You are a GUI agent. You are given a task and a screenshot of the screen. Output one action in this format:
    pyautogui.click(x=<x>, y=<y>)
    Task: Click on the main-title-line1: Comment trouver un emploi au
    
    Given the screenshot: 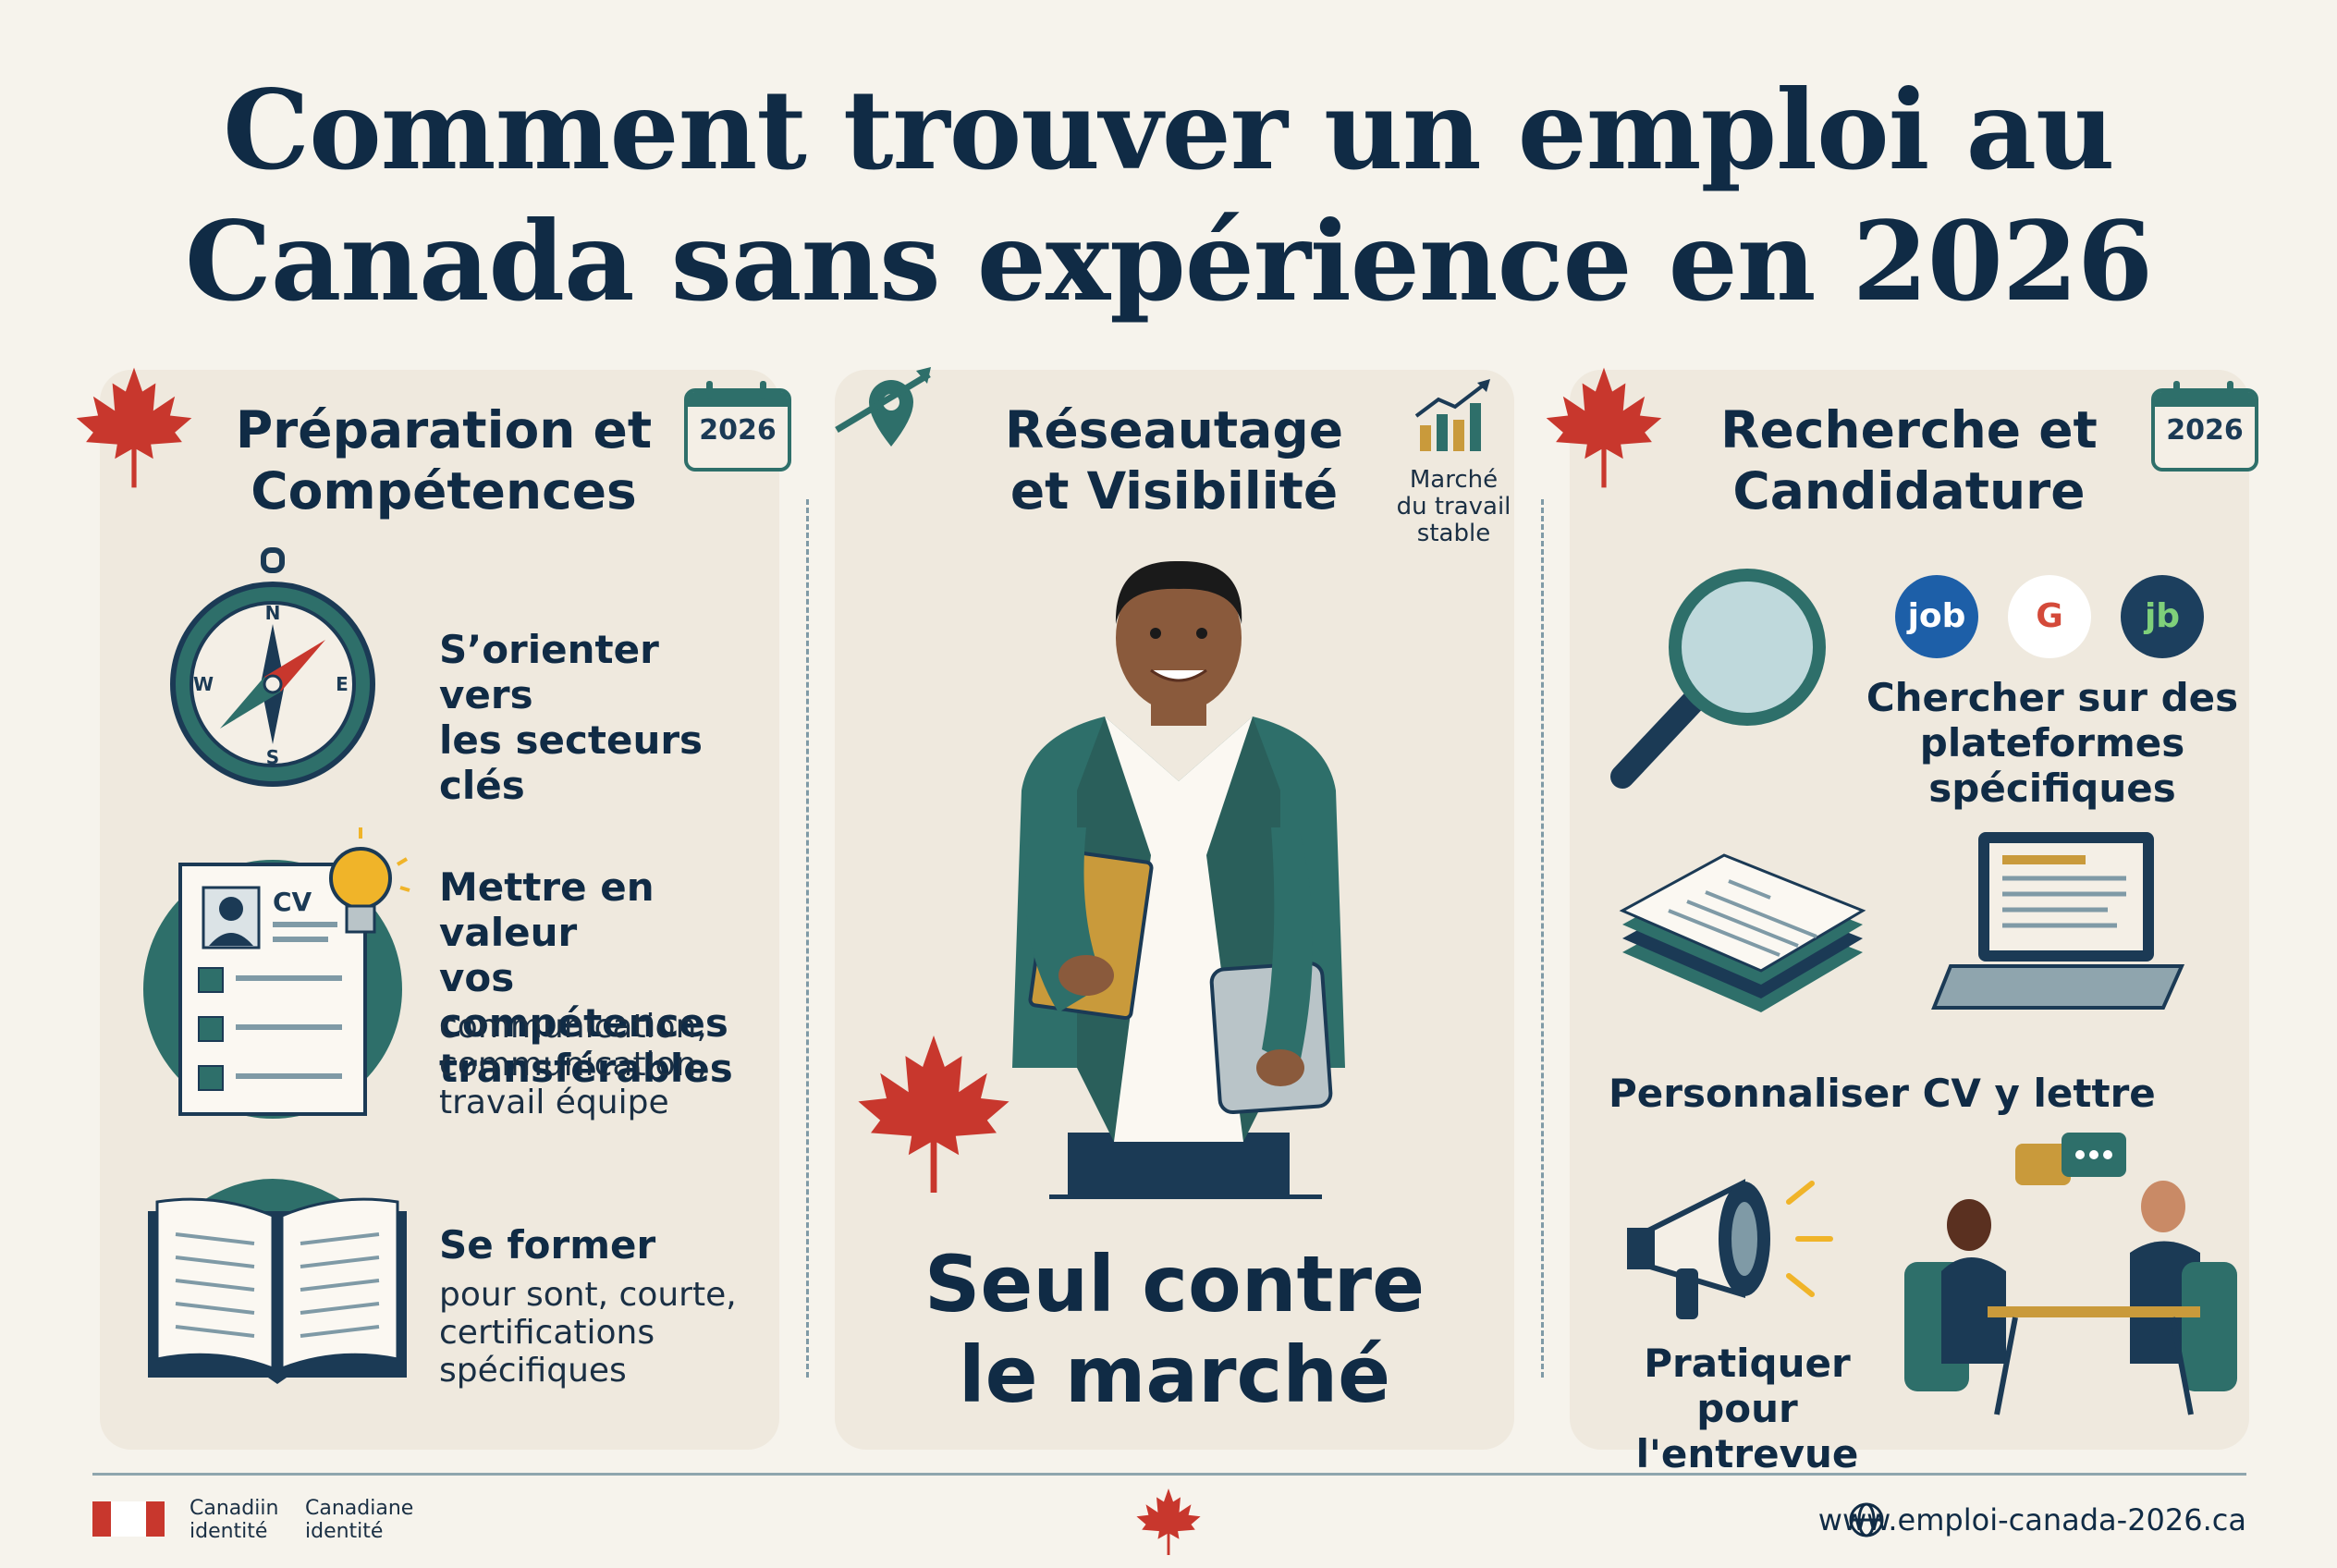 What is the action you would take?
    pyautogui.click(x=1169, y=130)
    